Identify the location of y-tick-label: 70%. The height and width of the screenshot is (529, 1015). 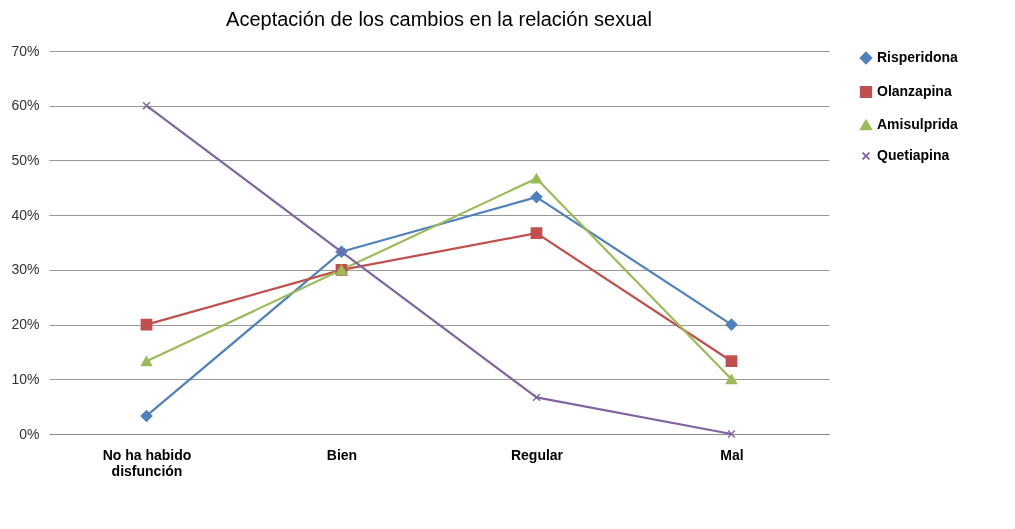
(25, 50).